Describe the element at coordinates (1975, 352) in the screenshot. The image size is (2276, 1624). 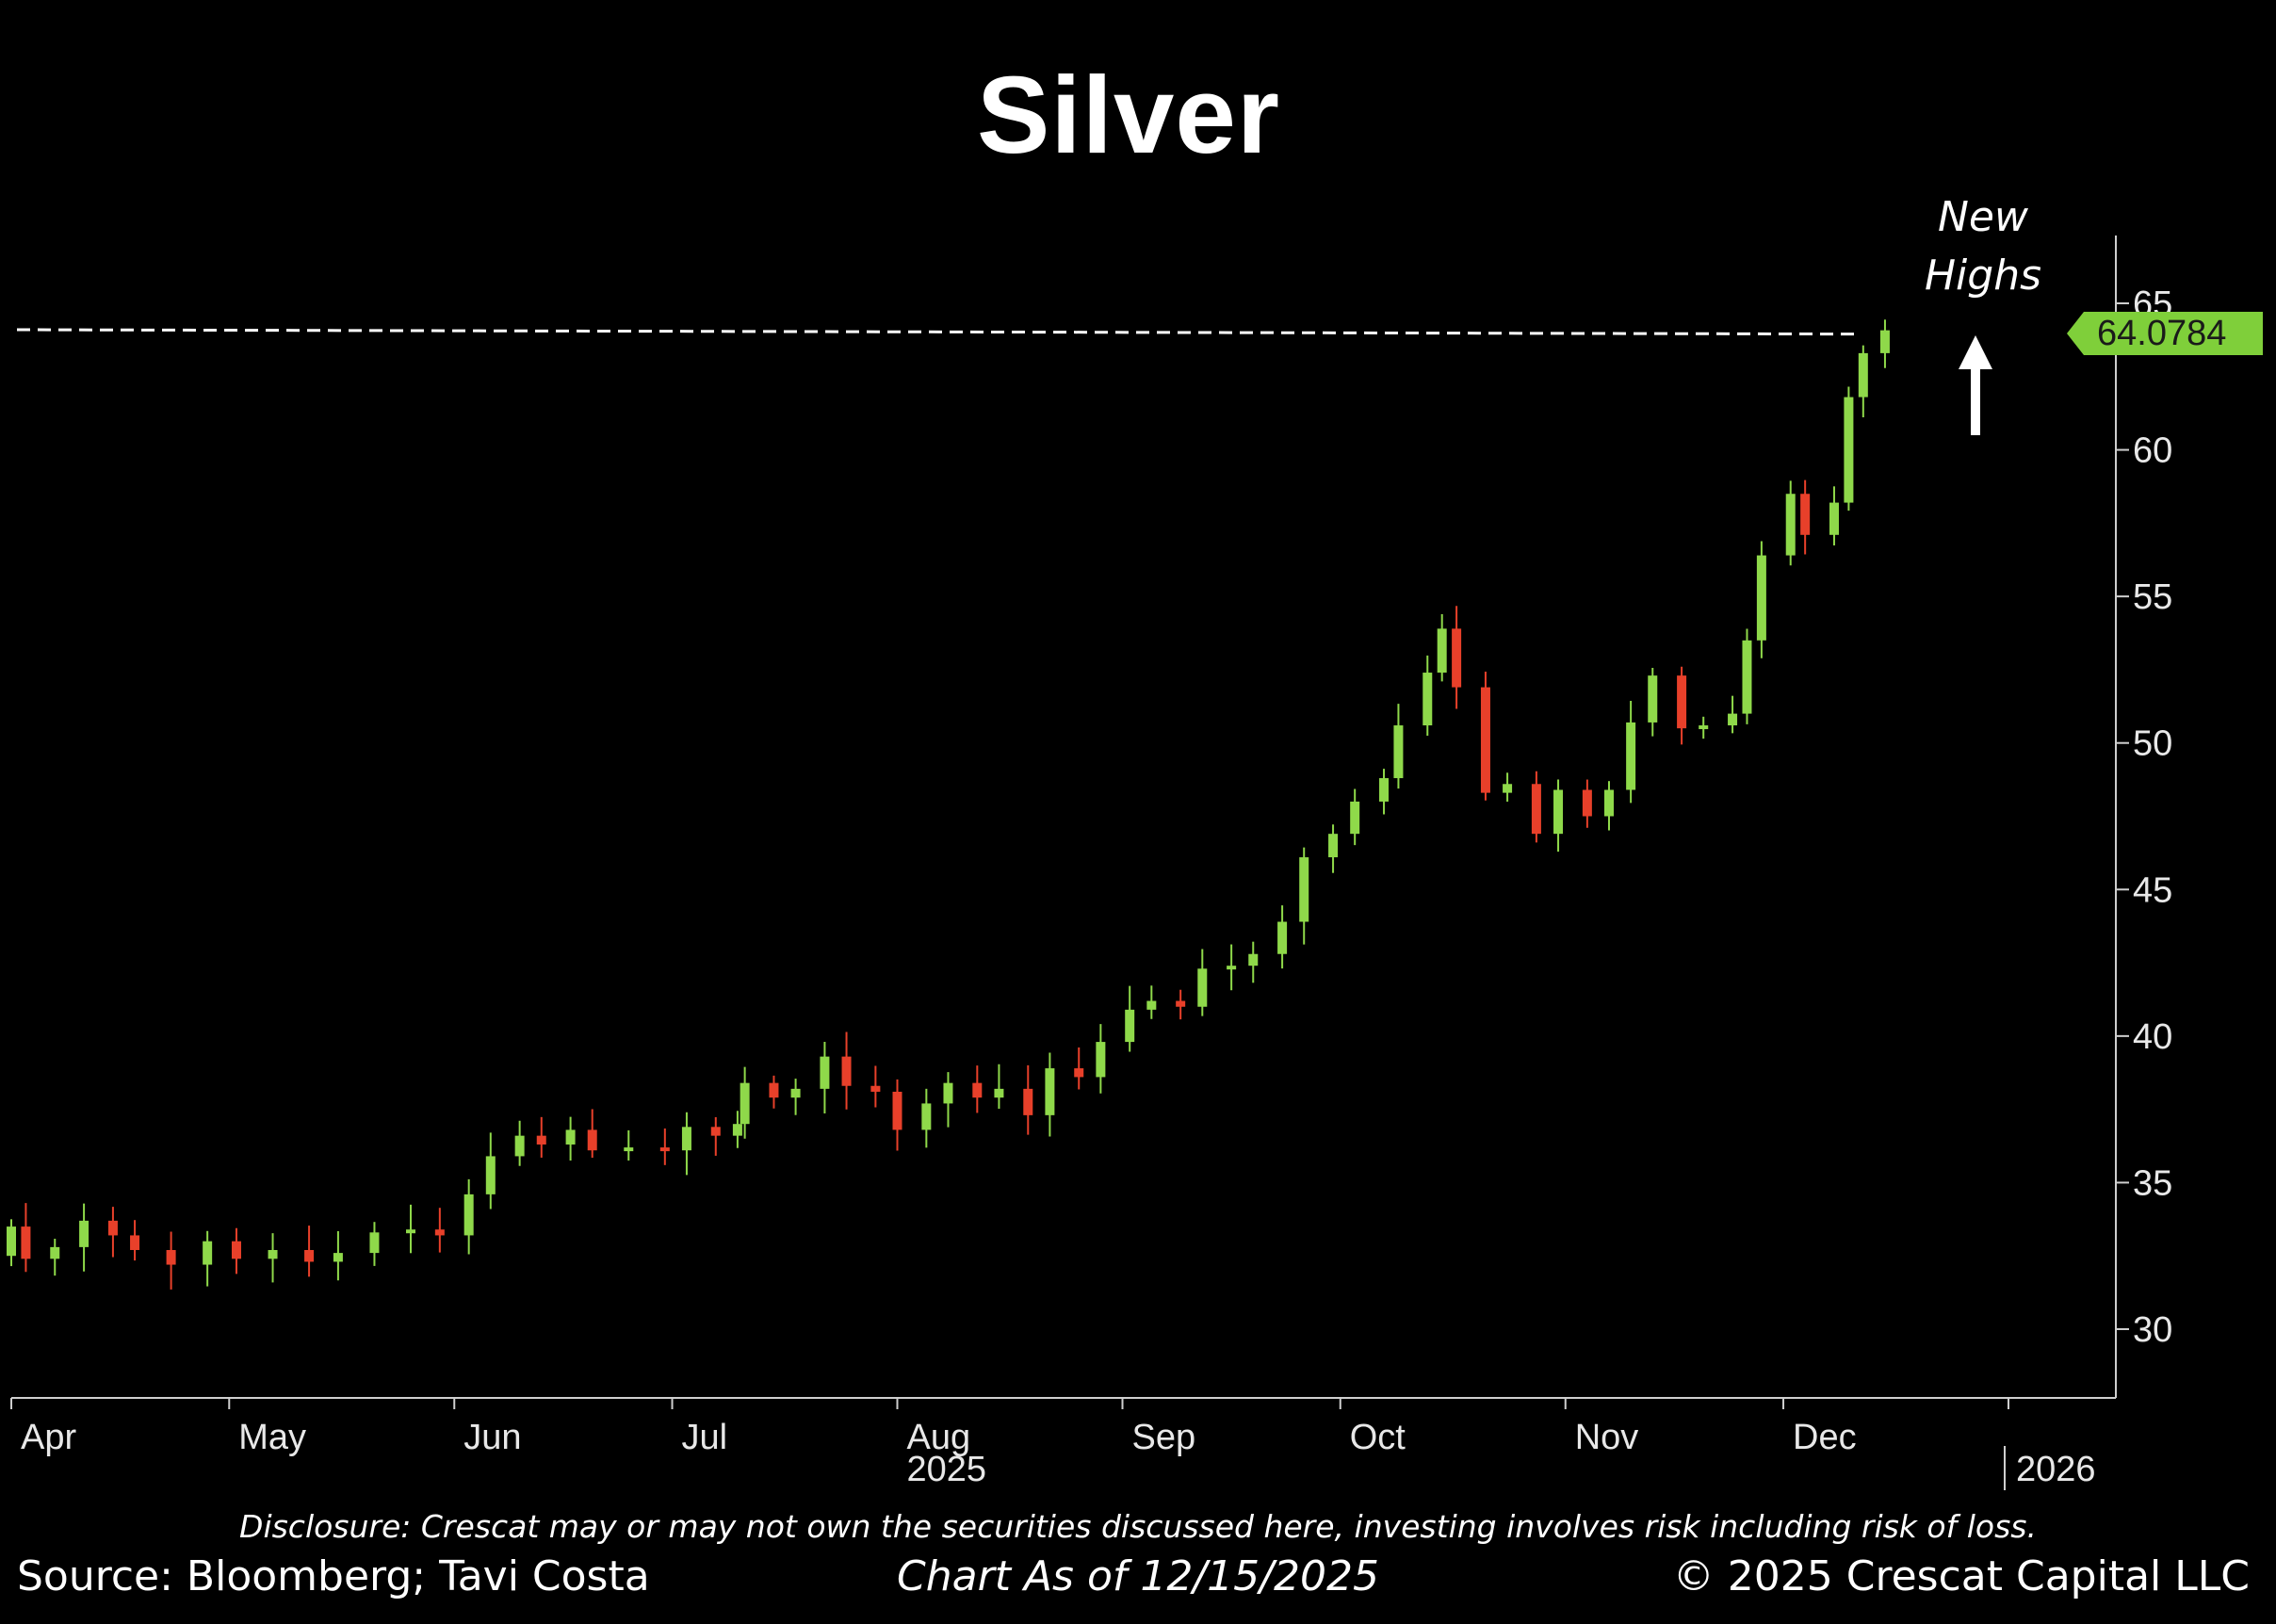
I see `up-arrow-head` at that location.